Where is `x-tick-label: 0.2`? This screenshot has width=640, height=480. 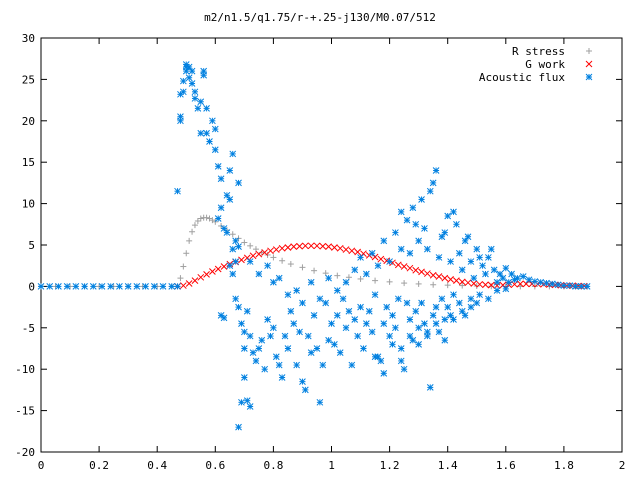
x-tick-label: 0.2 is located at coordinates (99, 465).